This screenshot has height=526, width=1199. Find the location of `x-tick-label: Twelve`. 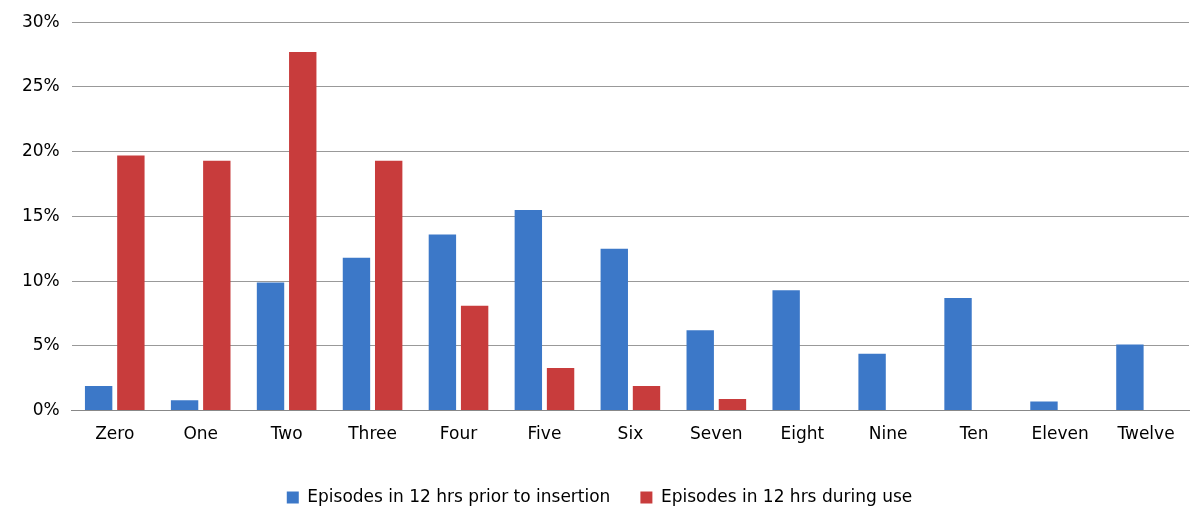

x-tick-label: Twelve is located at coordinates (1145, 433).